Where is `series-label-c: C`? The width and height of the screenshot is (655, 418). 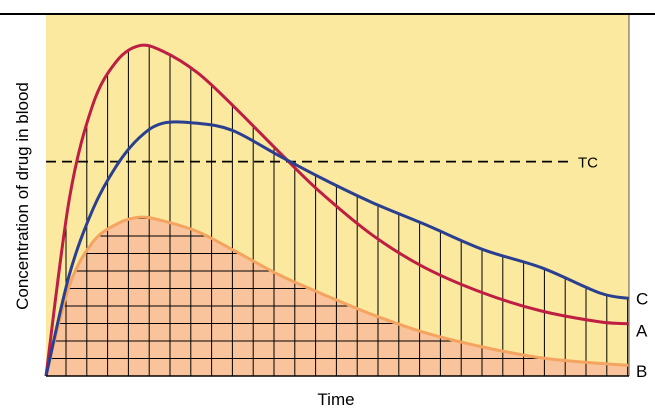
series-label-c: C is located at coordinates (642, 298).